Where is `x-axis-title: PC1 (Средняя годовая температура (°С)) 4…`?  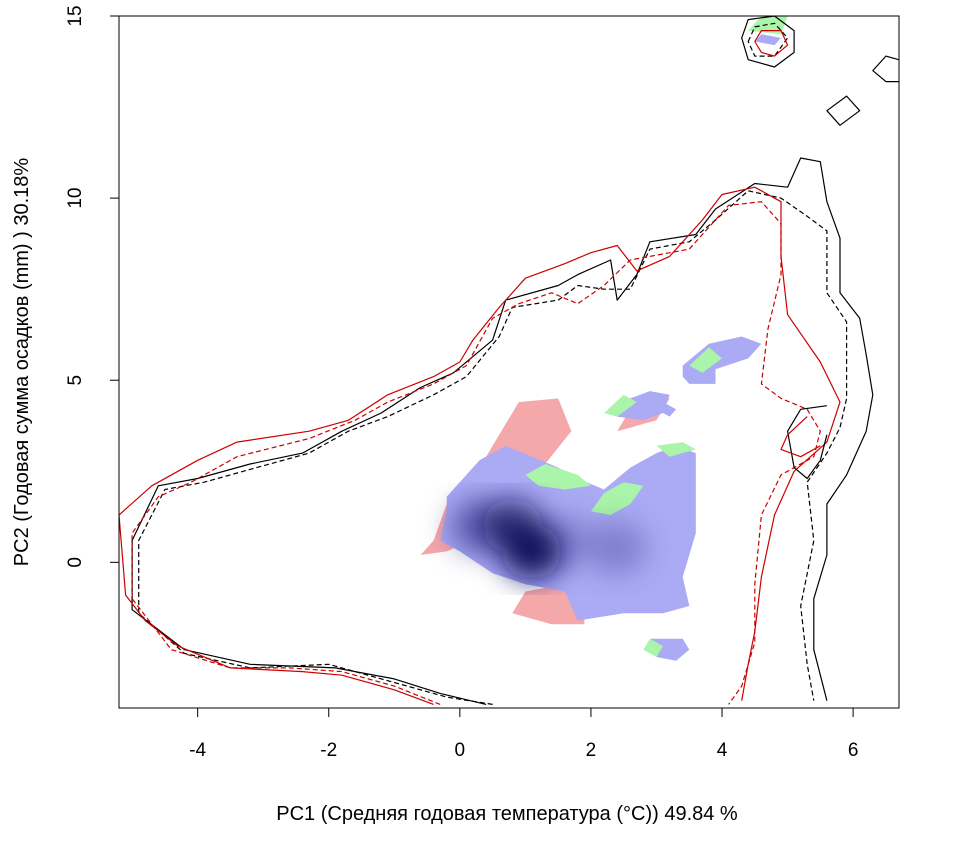 x-axis-title: PC1 (Средняя годовая температура (°С)) 4… is located at coordinates (507, 814).